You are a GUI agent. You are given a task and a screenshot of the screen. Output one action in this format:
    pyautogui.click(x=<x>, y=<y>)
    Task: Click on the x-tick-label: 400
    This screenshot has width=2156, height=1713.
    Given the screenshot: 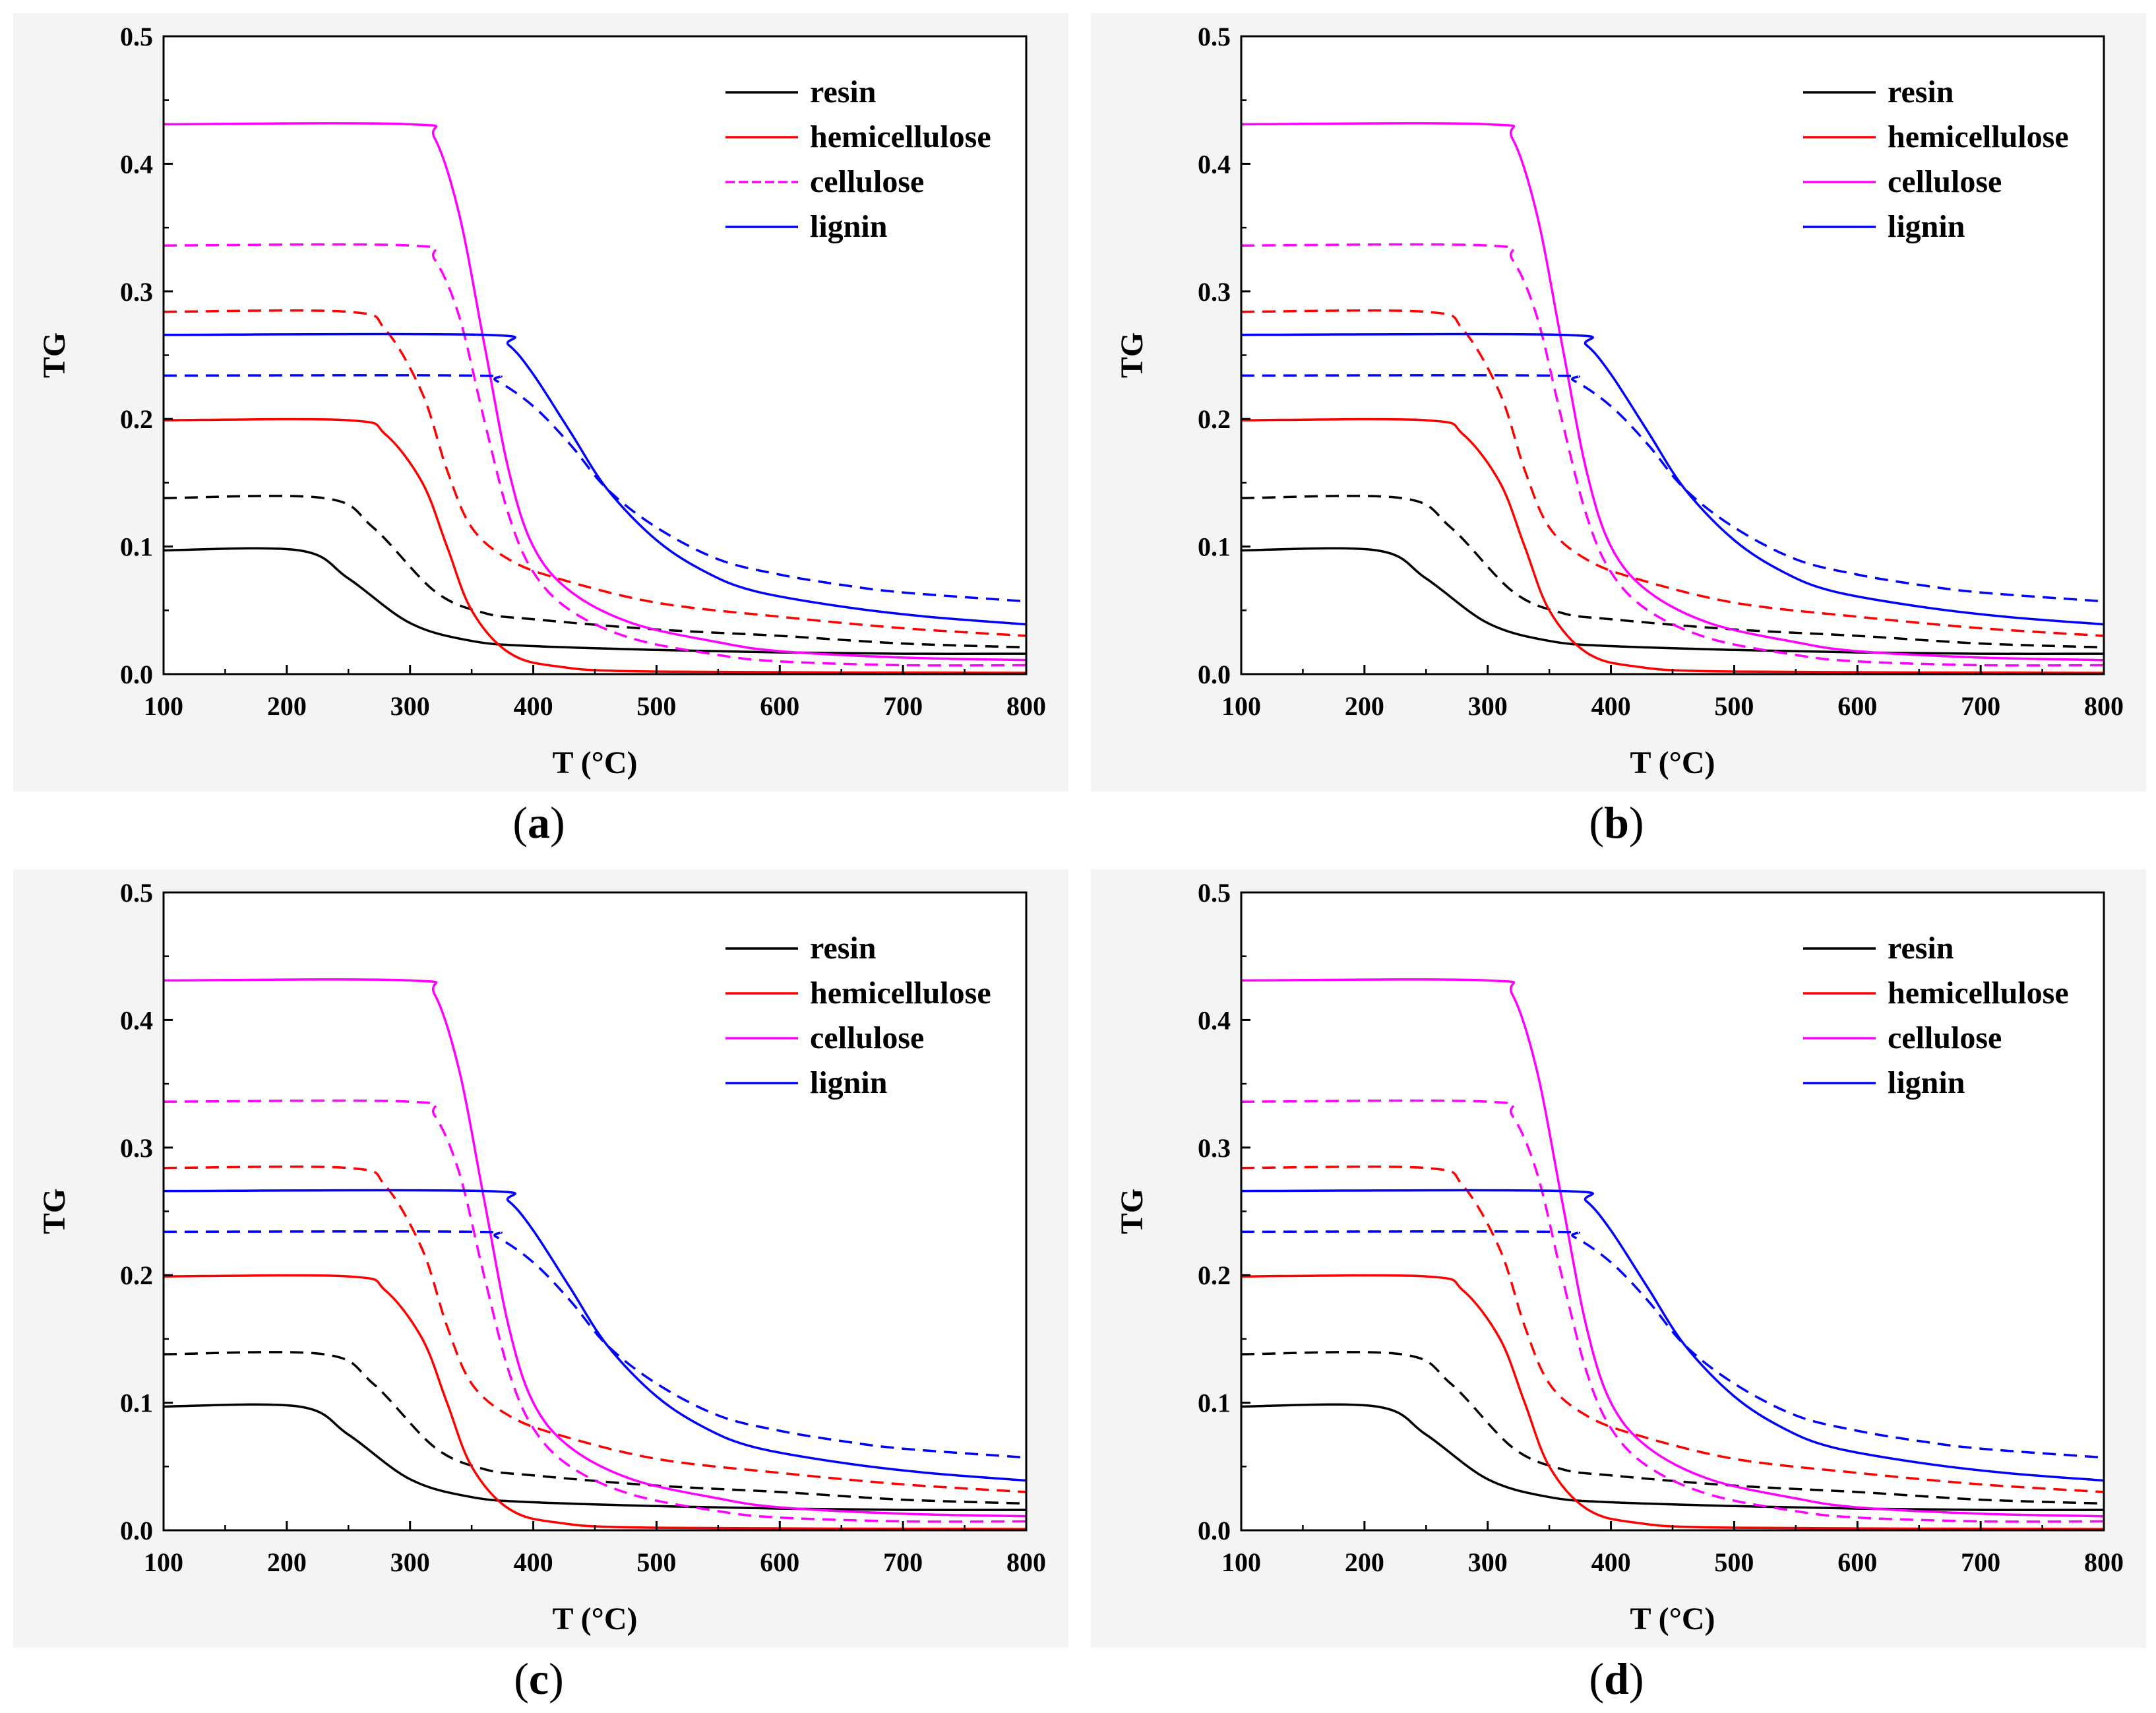 What is the action you would take?
    pyautogui.click(x=533, y=706)
    